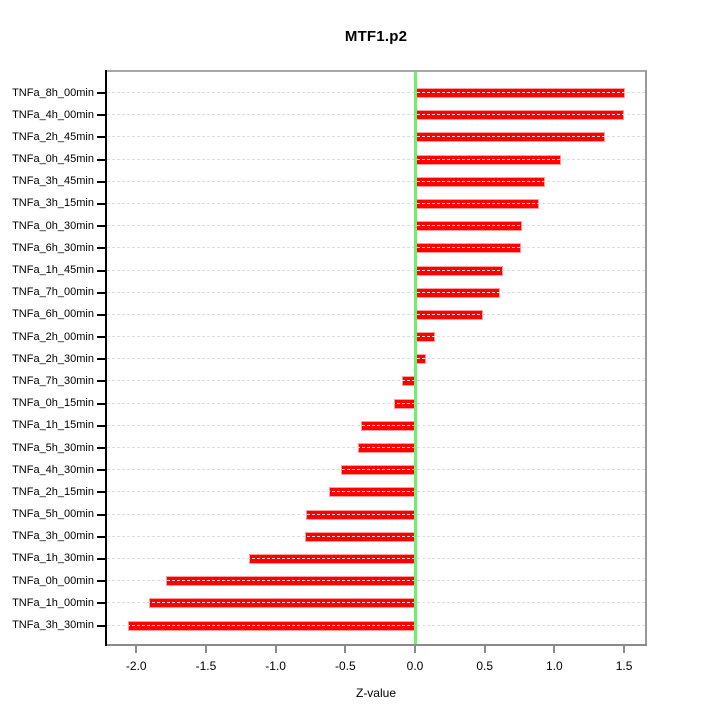 The image size is (720, 720). Describe the element at coordinates (53, 580) in the screenshot. I see `y-axis-category-label: TNFa_0h_00min` at that location.